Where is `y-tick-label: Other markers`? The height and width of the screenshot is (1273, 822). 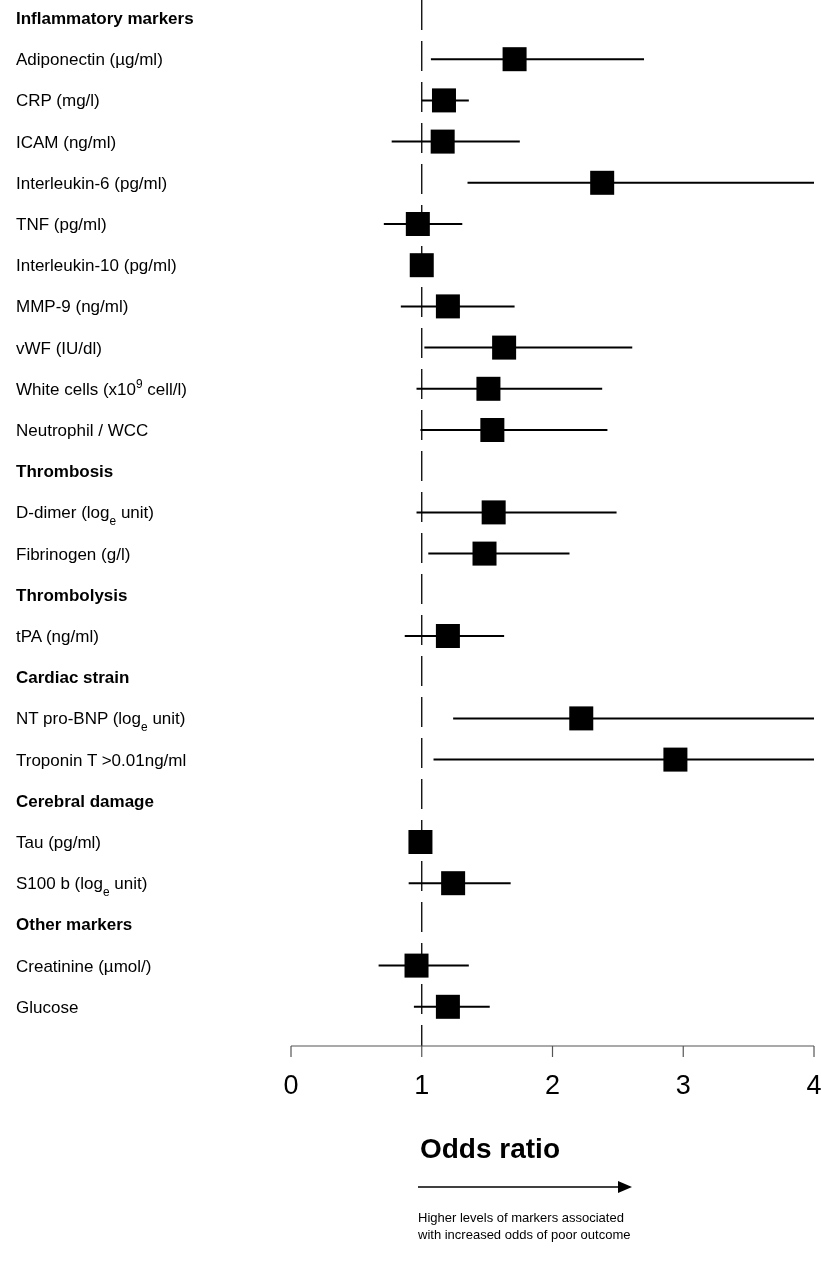
y-tick-label: Other markers is located at coordinates (74, 925).